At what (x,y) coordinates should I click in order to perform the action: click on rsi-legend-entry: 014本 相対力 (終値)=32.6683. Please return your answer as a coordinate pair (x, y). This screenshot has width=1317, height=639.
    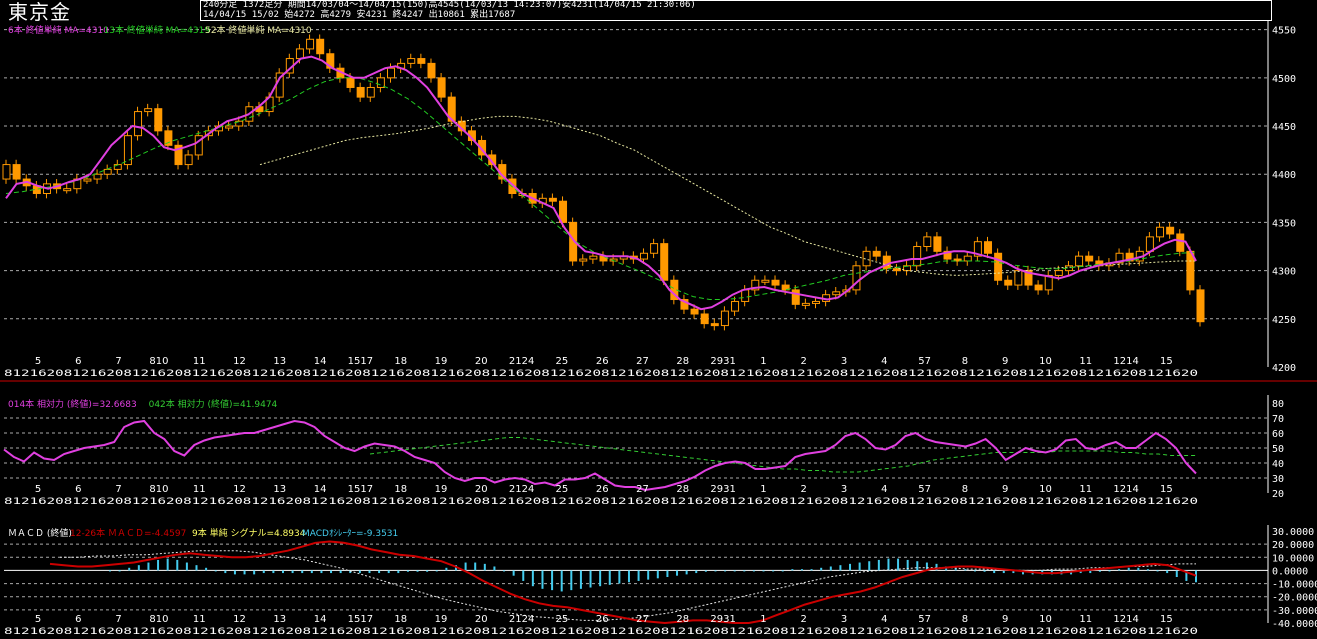
    Looking at the image, I should click on (72, 404).